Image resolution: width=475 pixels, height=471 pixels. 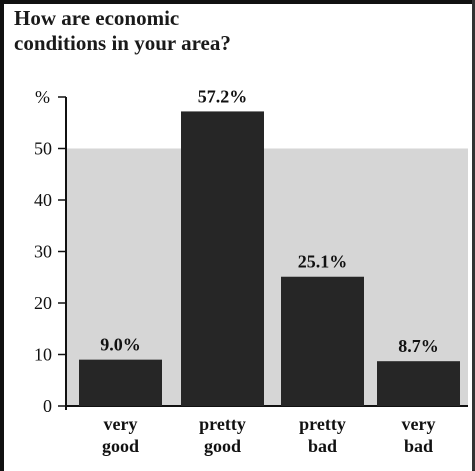 I want to click on x-category-label-2-line-1: bad, so click(x=322, y=446).